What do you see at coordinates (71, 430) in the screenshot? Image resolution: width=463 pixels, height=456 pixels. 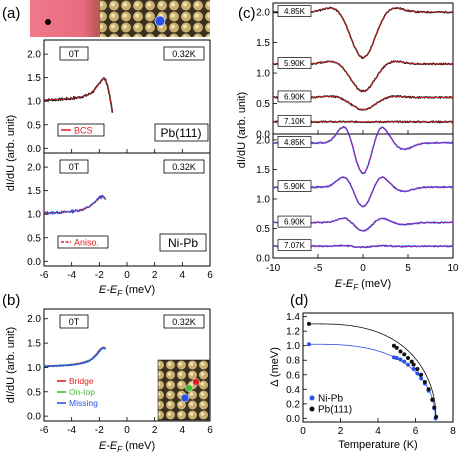 I see `panel-b-xtick-label: -4` at bounding box center [71, 430].